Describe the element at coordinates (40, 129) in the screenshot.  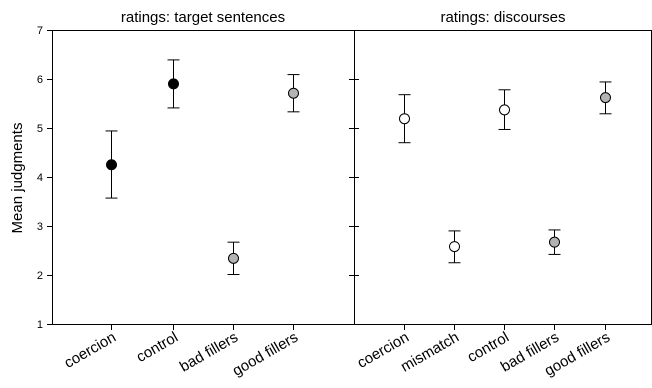
I see `y-tick-label: 5` at that location.